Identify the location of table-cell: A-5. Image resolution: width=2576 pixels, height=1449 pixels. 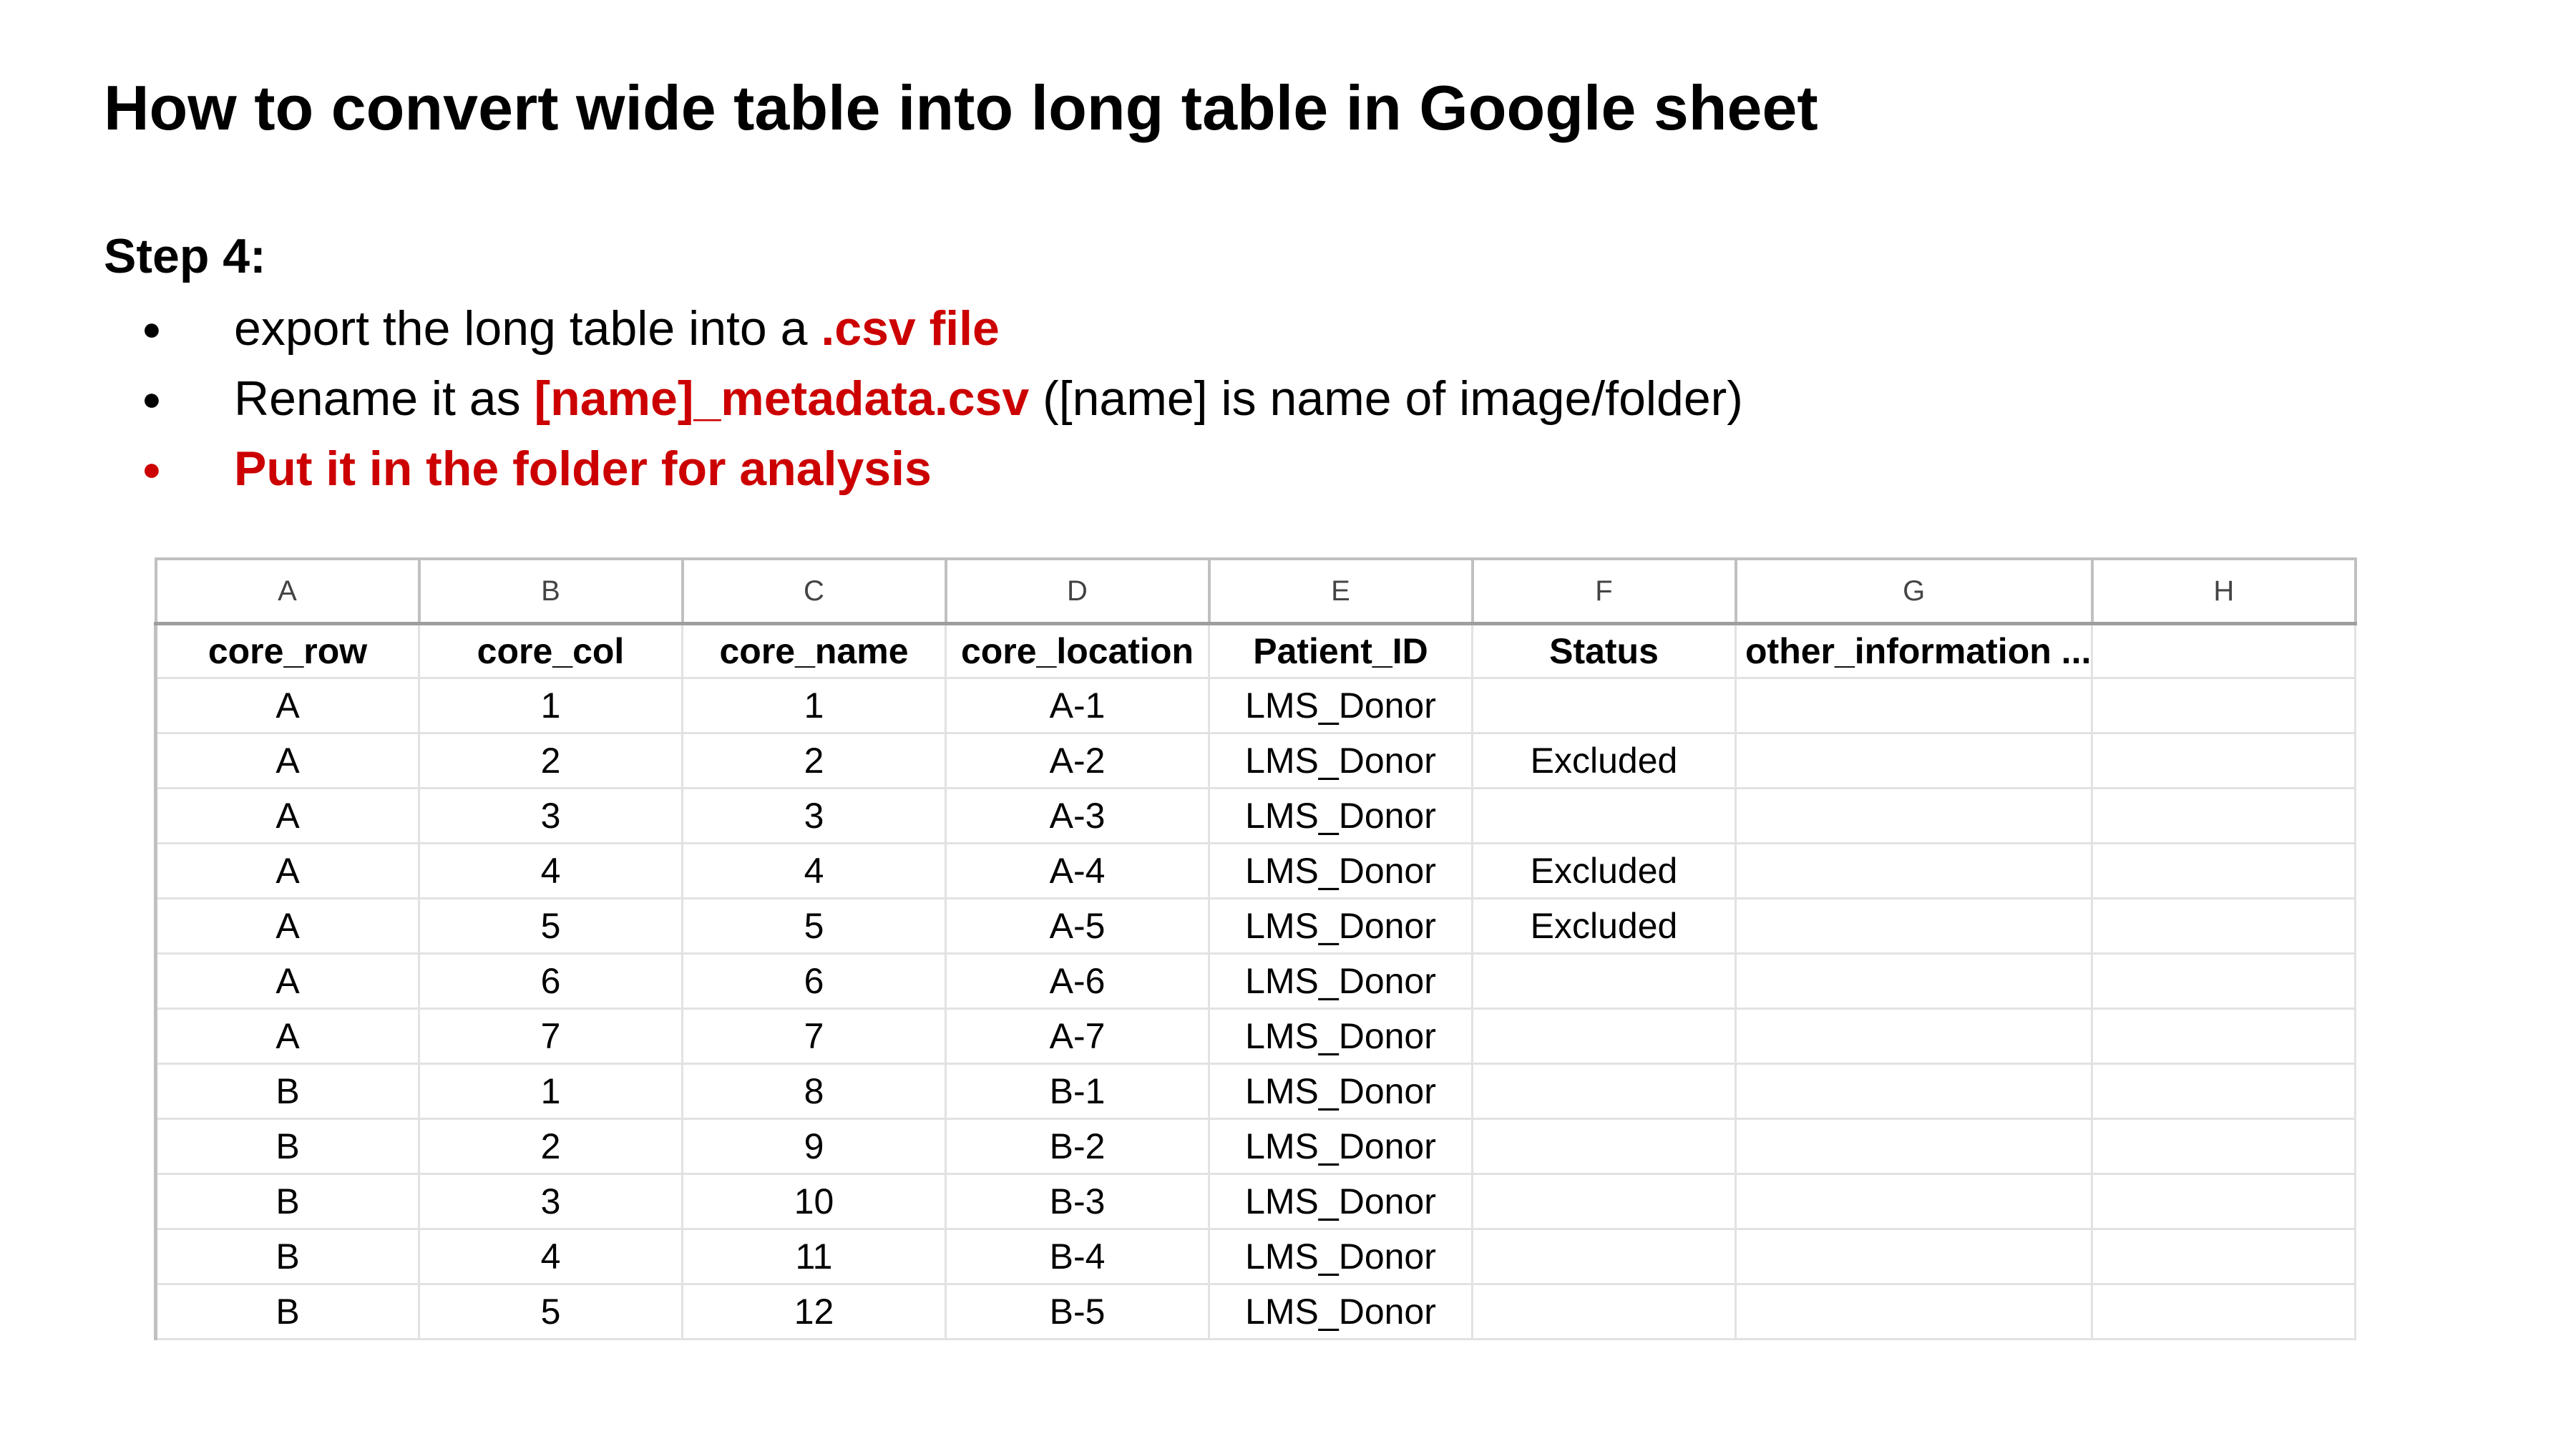
(1077, 926).